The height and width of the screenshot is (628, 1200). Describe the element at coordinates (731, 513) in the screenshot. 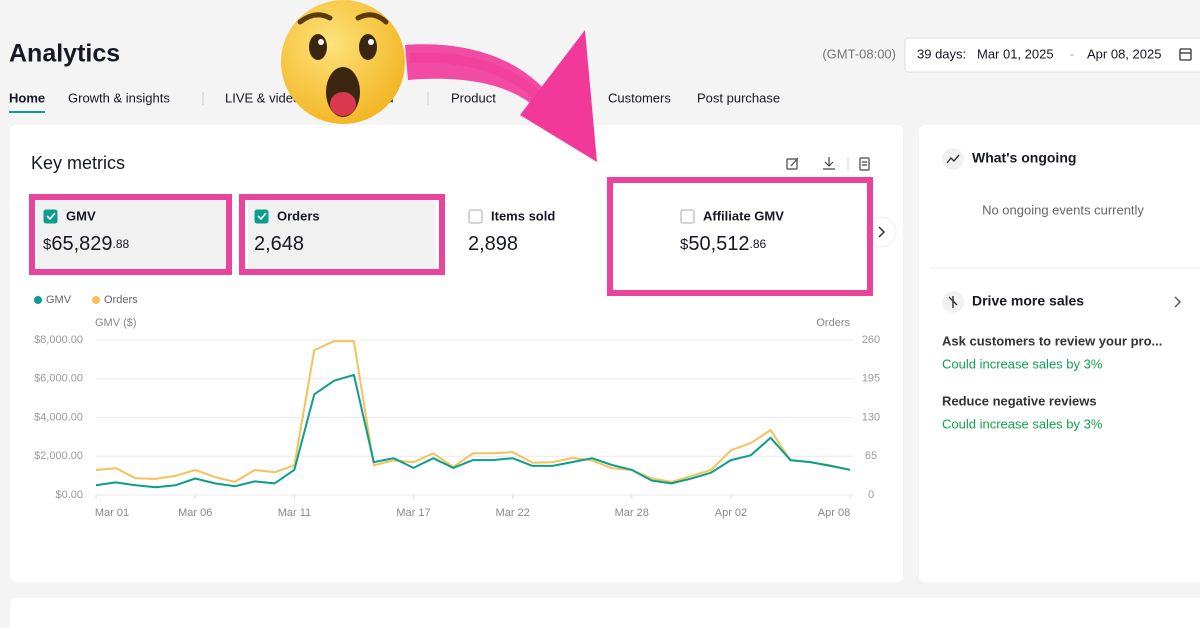

I see `x-tick-label: Apr 02` at that location.